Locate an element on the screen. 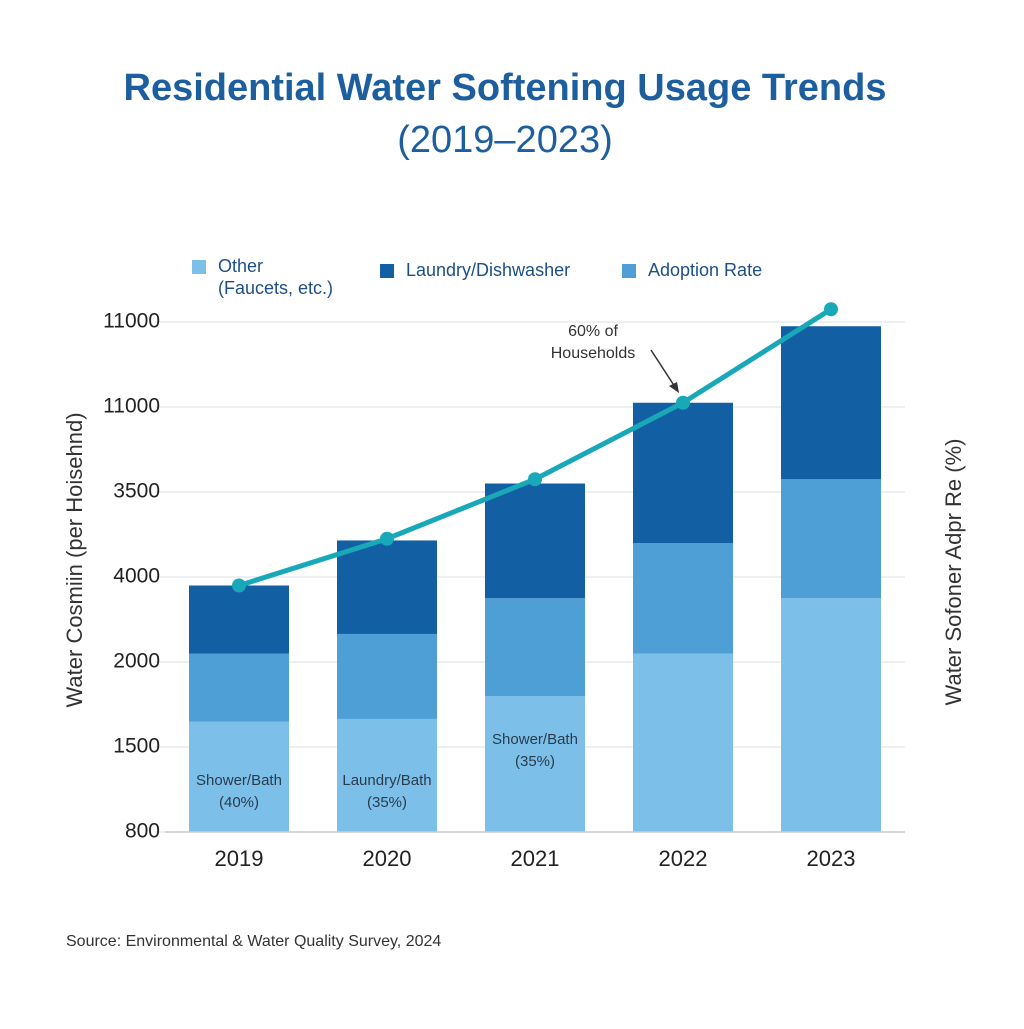  callout-text: Households is located at coordinates (593, 353).